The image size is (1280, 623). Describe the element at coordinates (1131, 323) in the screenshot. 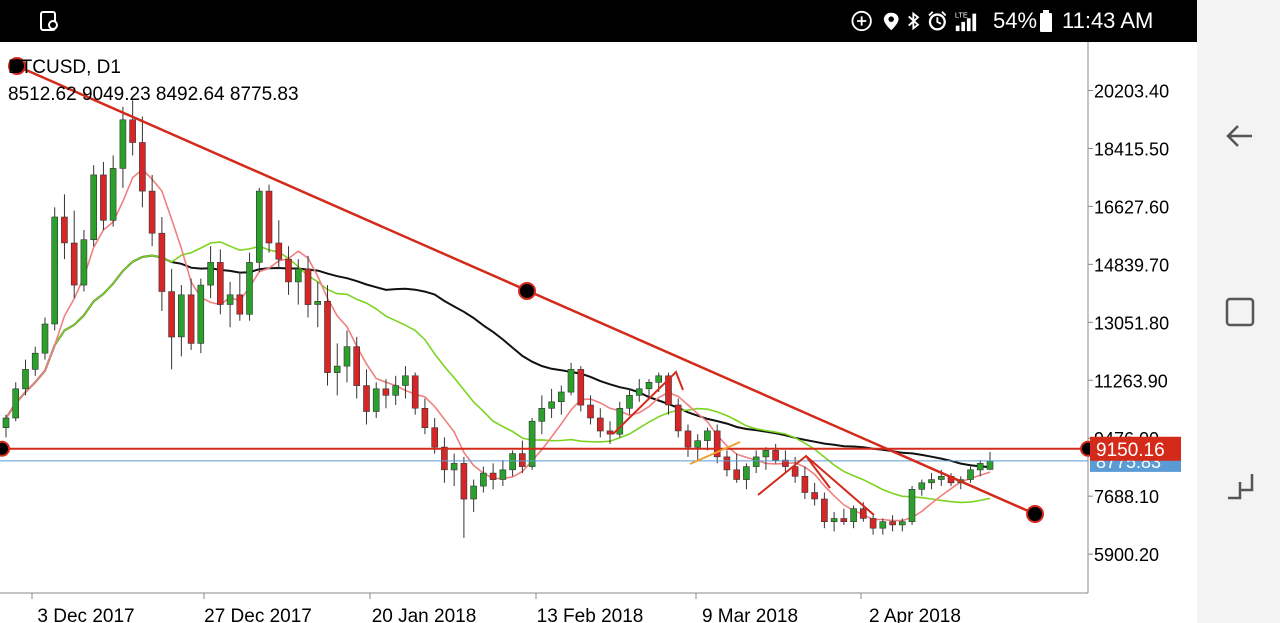

I see `y-tick-label: 13051.80` at that location.